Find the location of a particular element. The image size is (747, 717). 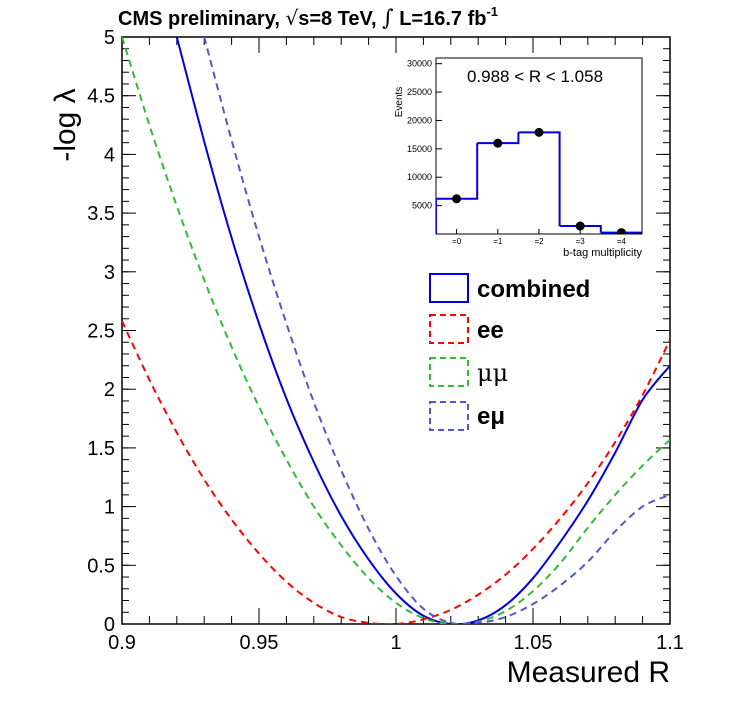

sqrt-symbol: √ is located at coordinates (291, 18).